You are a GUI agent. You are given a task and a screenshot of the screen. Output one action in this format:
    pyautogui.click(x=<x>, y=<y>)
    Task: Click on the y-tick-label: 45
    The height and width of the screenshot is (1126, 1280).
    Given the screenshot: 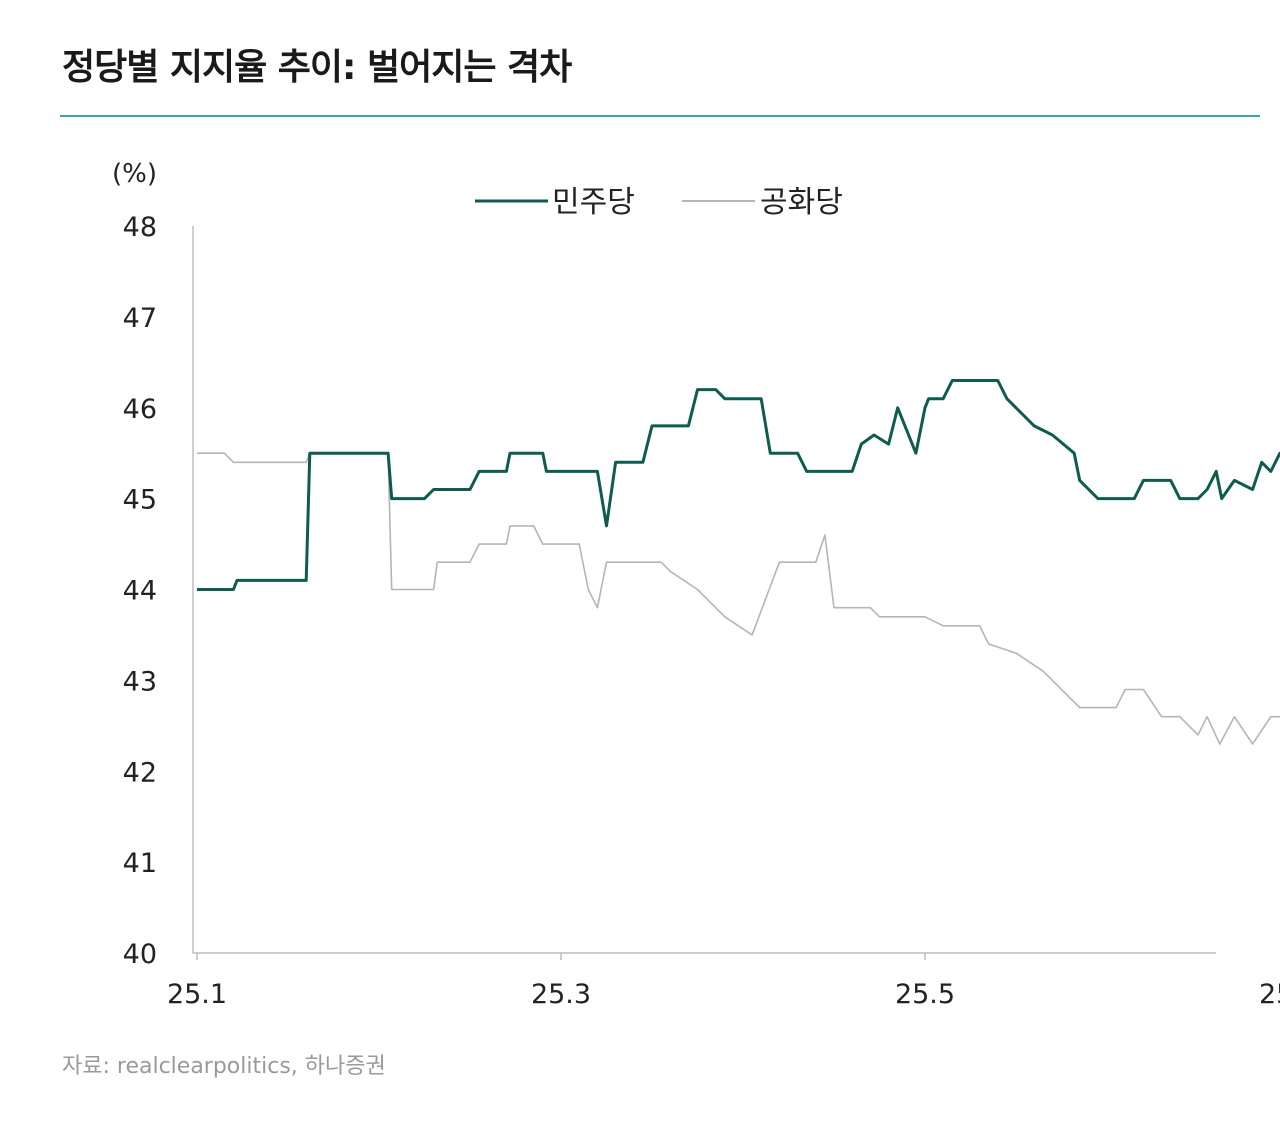 What is the action you would take?
    pyautogui.click(x=140, y=500)
    